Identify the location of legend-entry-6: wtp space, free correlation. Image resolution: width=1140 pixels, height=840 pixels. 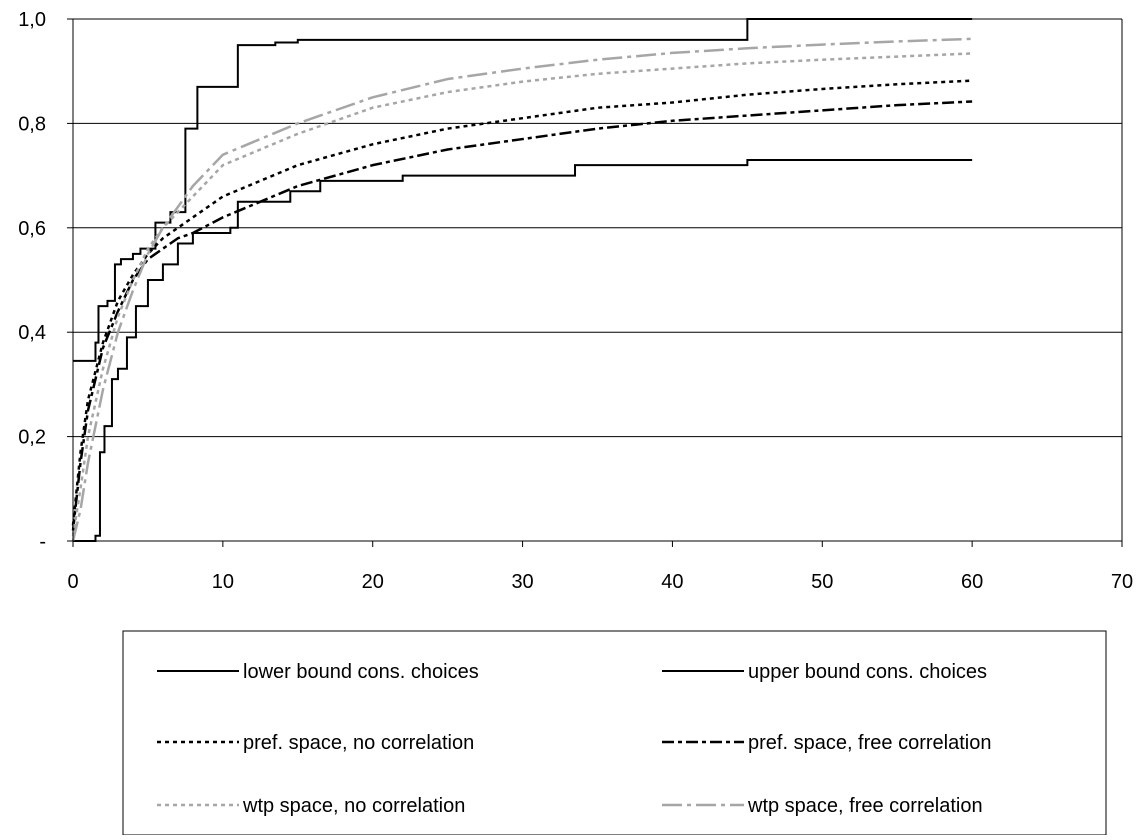
(822, 806).